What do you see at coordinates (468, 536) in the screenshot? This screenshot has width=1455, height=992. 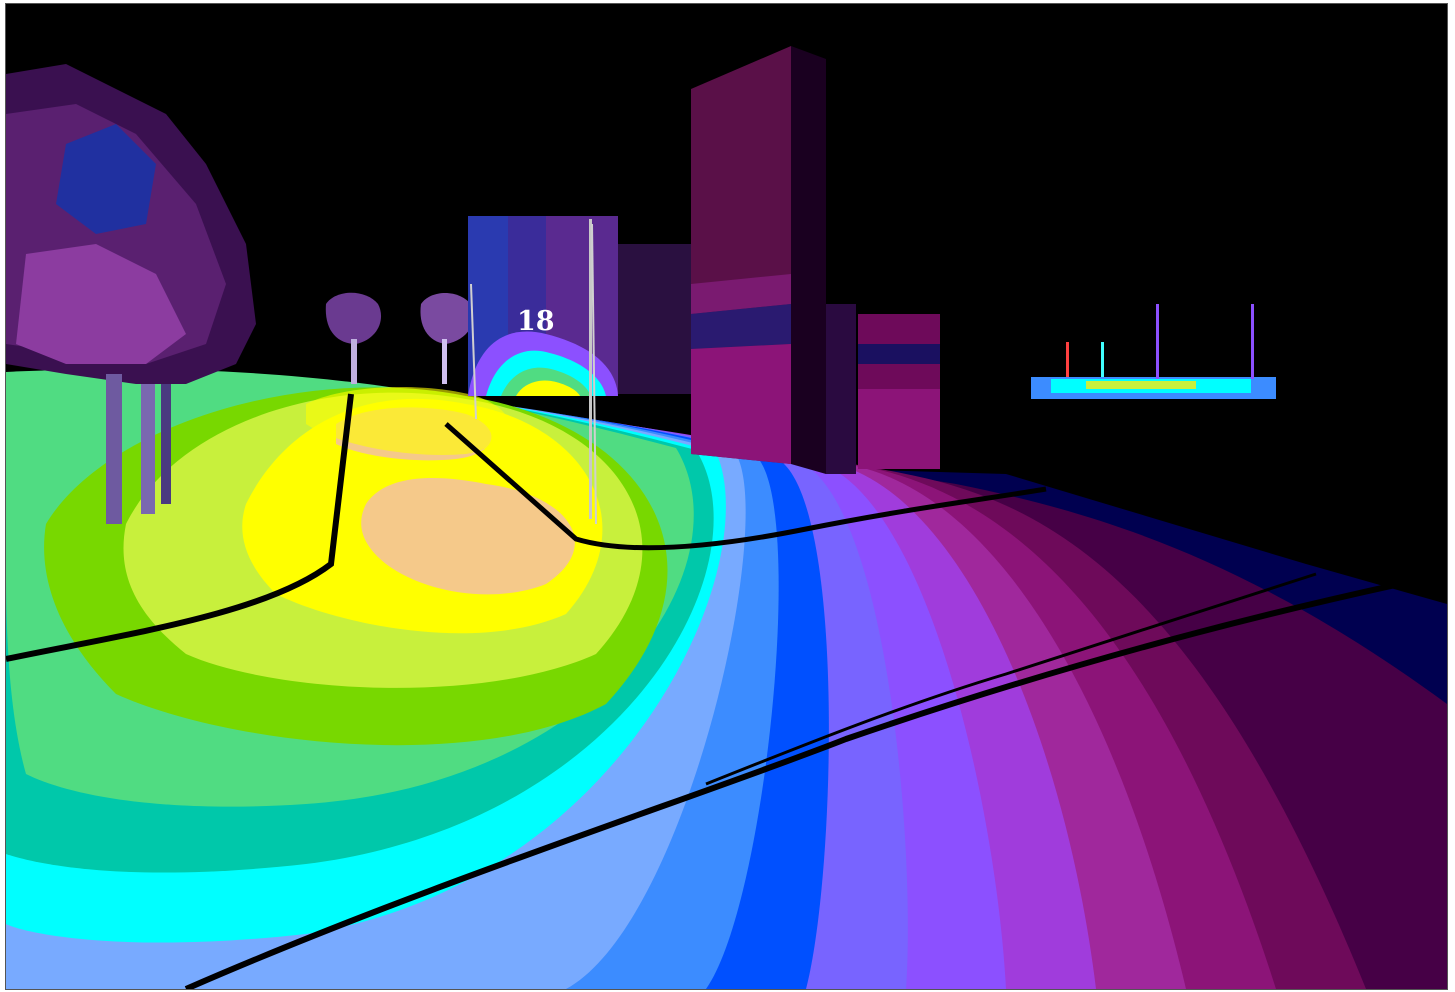 I see `contour-band-peak` at bounding box center [468, 536].